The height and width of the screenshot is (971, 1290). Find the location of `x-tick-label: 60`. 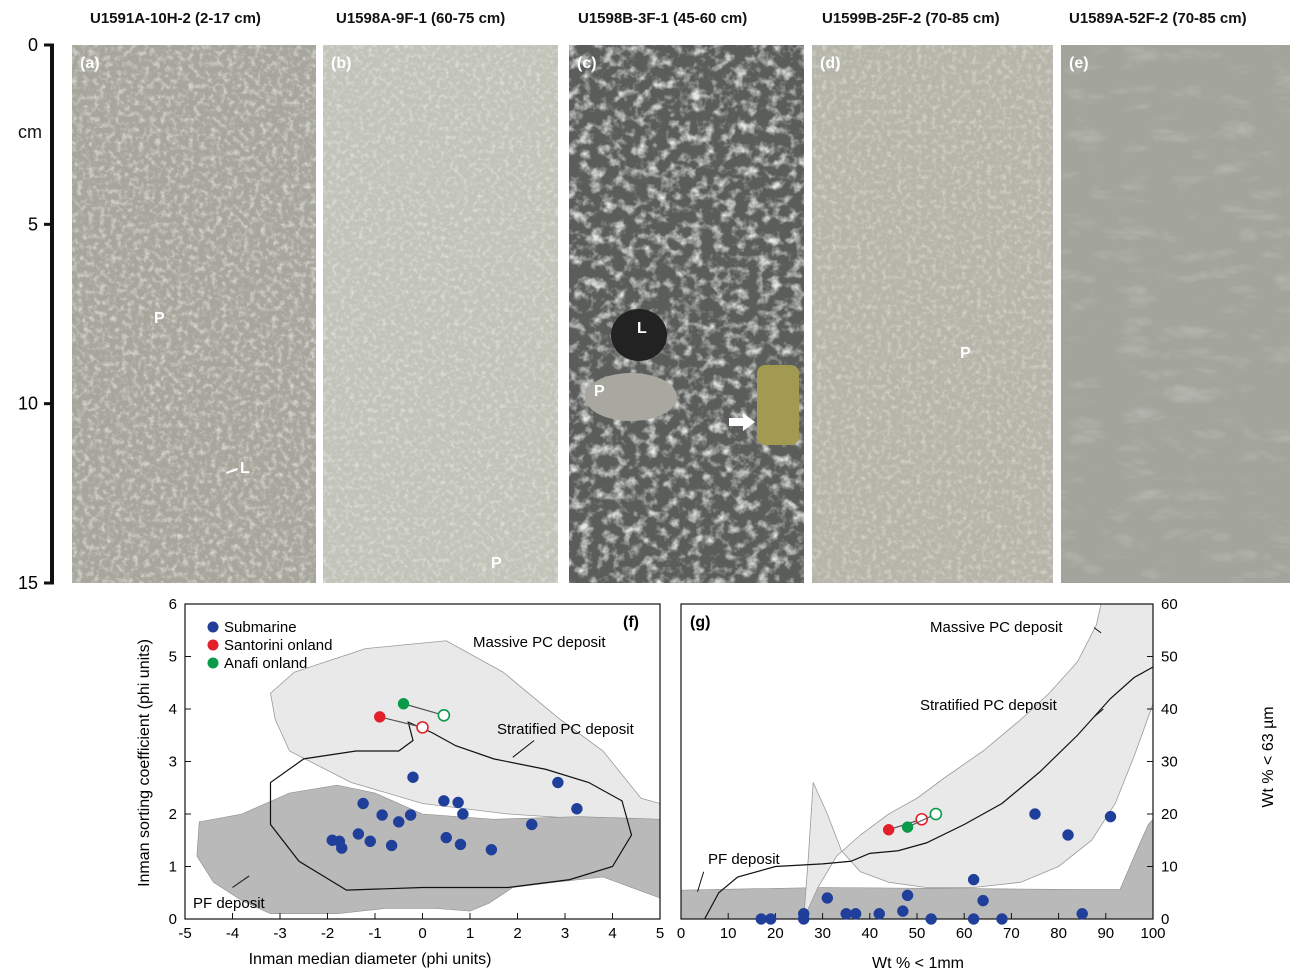

x-tick-label: 60 is located at coordinates (964, 933).